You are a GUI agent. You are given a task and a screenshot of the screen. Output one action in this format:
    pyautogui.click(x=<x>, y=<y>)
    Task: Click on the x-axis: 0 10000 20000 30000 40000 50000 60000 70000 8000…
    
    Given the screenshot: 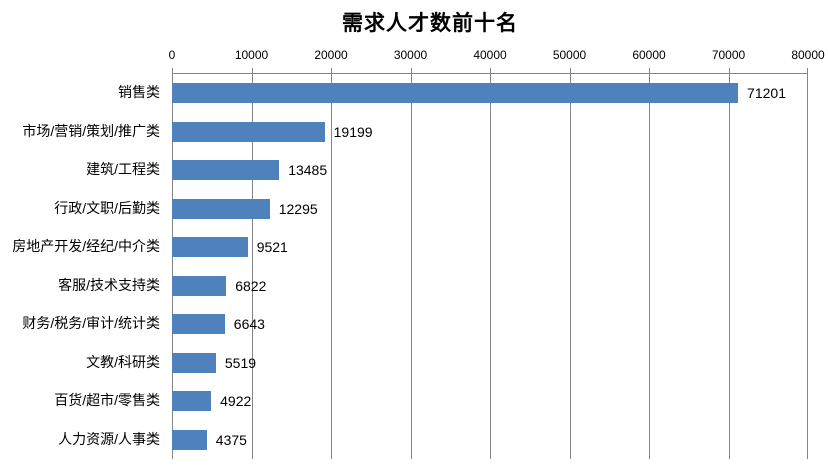 What is the action you would take?
    pyautogui.click(x=414, y=55)
    